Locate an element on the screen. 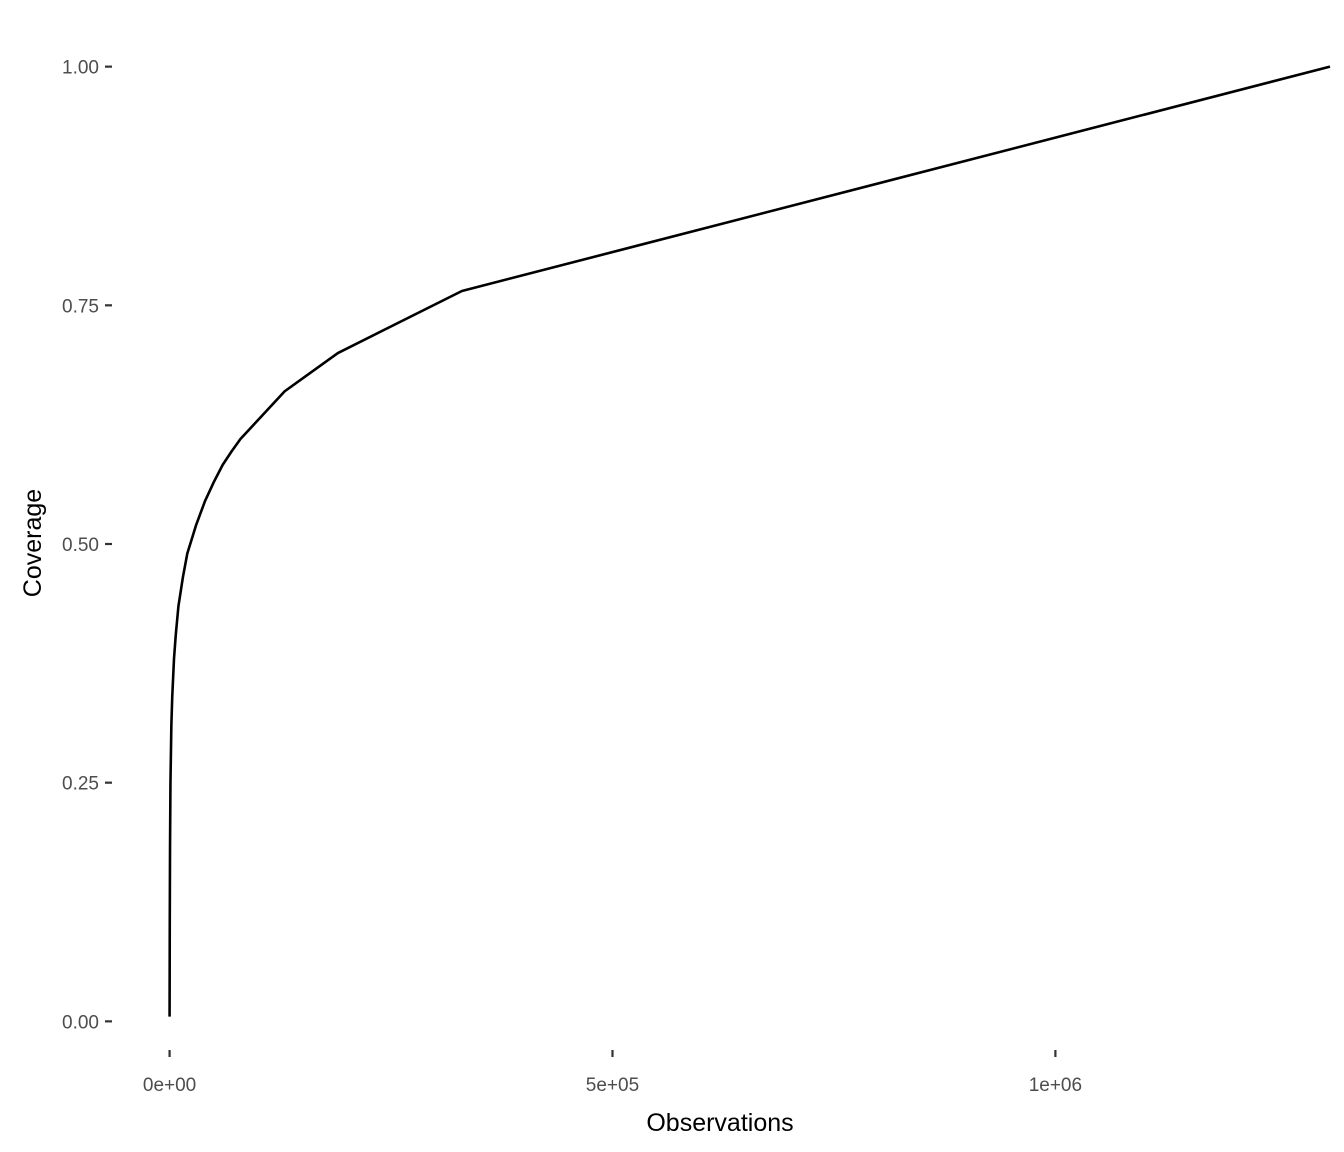  y-axis: 0.00 0.25 0.50 0.75 1.00 is located at coordinates (87, 545).